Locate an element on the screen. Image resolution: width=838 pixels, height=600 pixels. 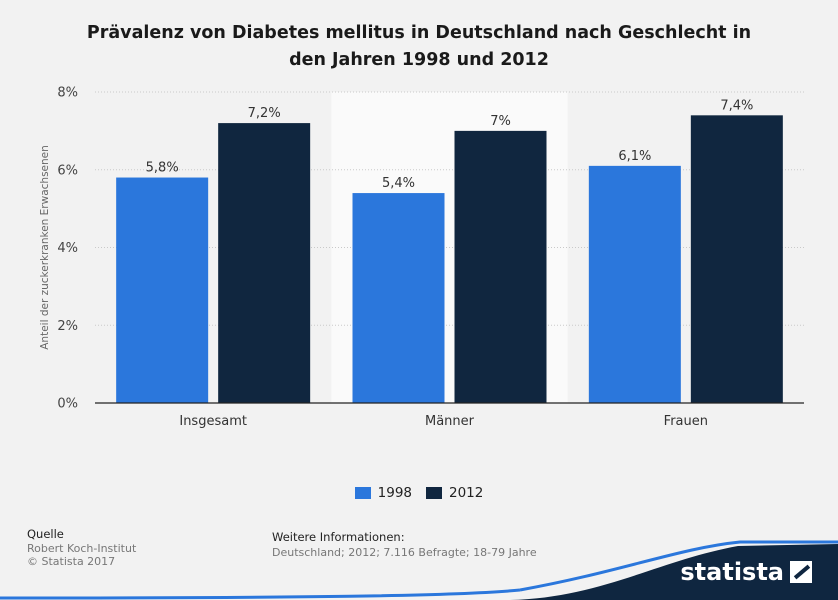
chart-title-line-2: den Jahren 1998 und 2012 is located at coordinates (419, 60).